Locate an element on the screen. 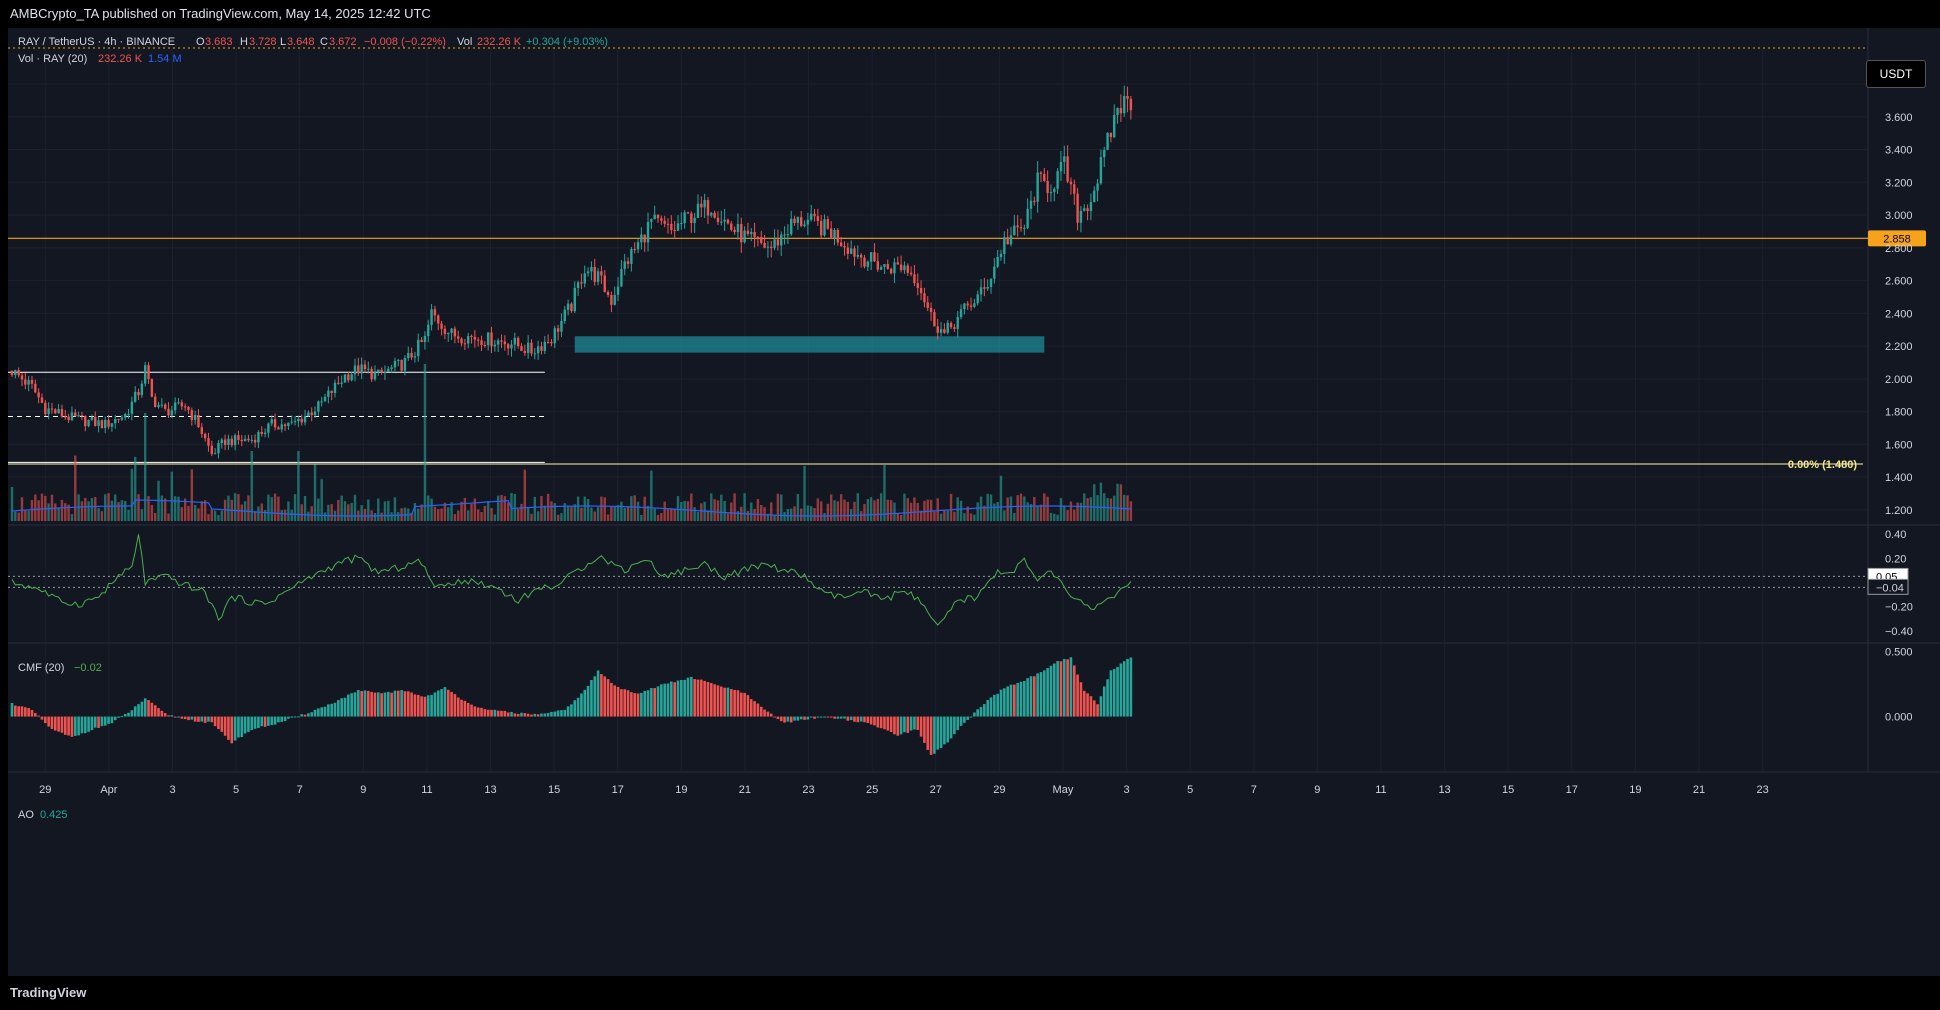  price-tick-label: 3.000 is located at coordinates (1899, 216).